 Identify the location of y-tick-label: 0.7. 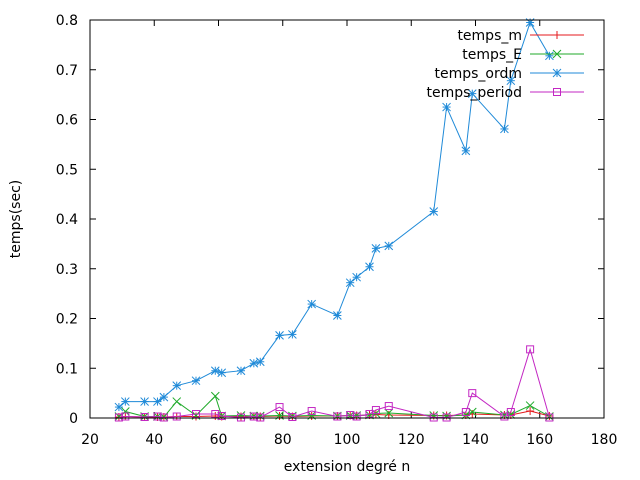
(67, 71).